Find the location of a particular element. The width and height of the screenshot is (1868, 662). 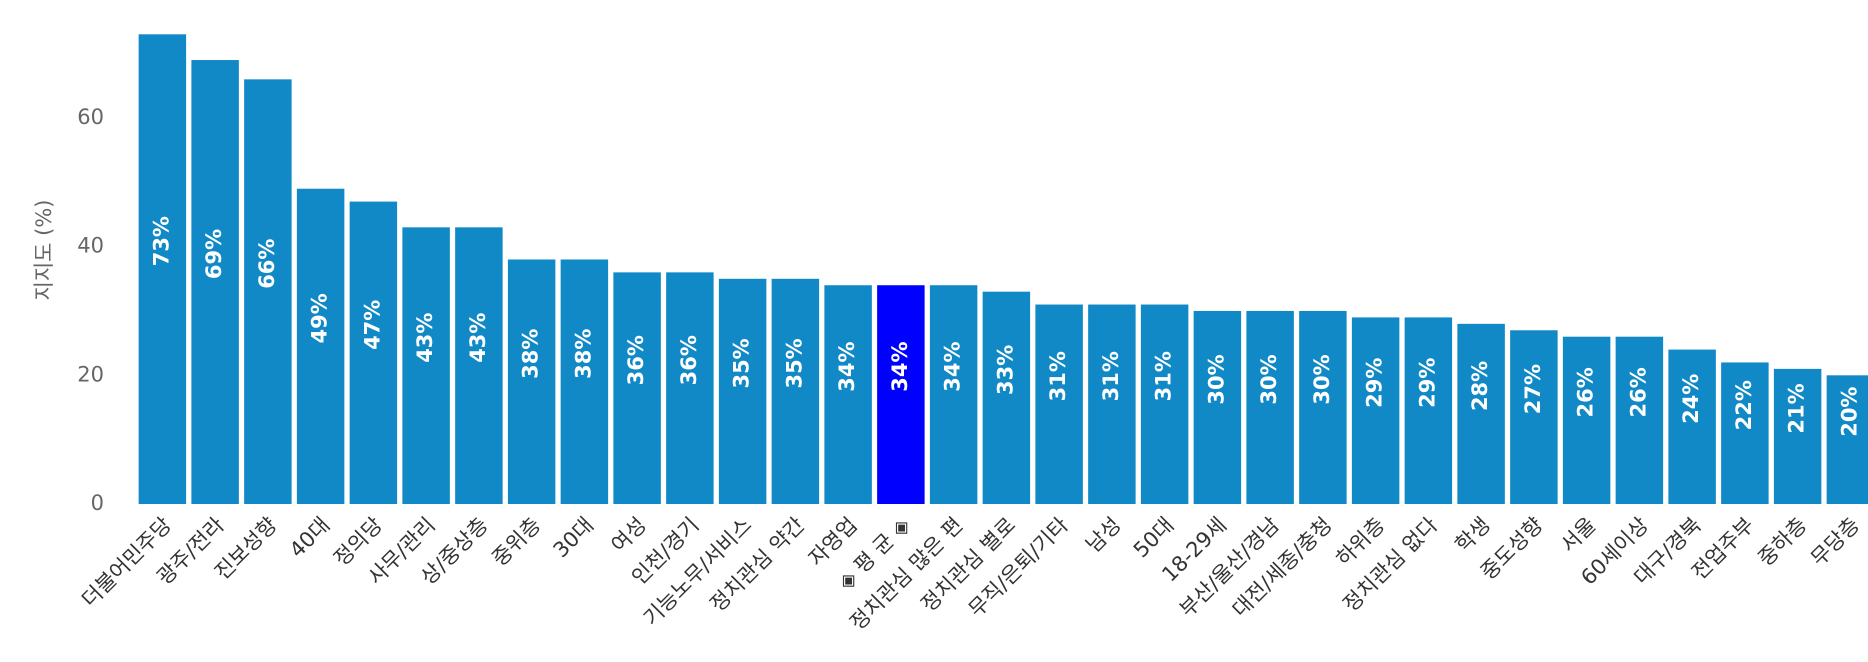

y-tick-label: 60 is located at coordinates (90, 117).